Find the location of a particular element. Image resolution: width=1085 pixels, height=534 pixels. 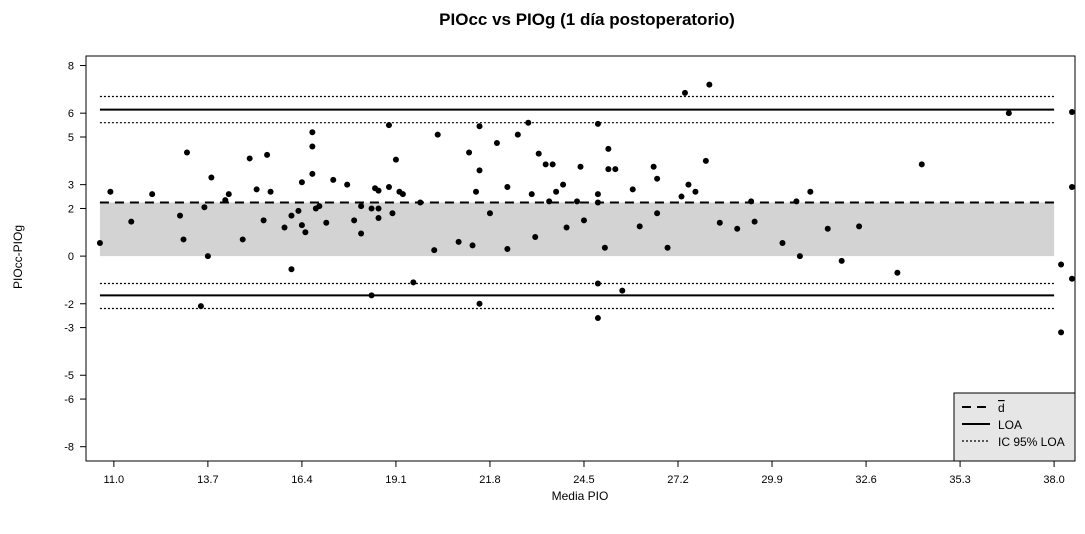

x-tick-label-3: 19.1 is located at coordinates (395, 480).